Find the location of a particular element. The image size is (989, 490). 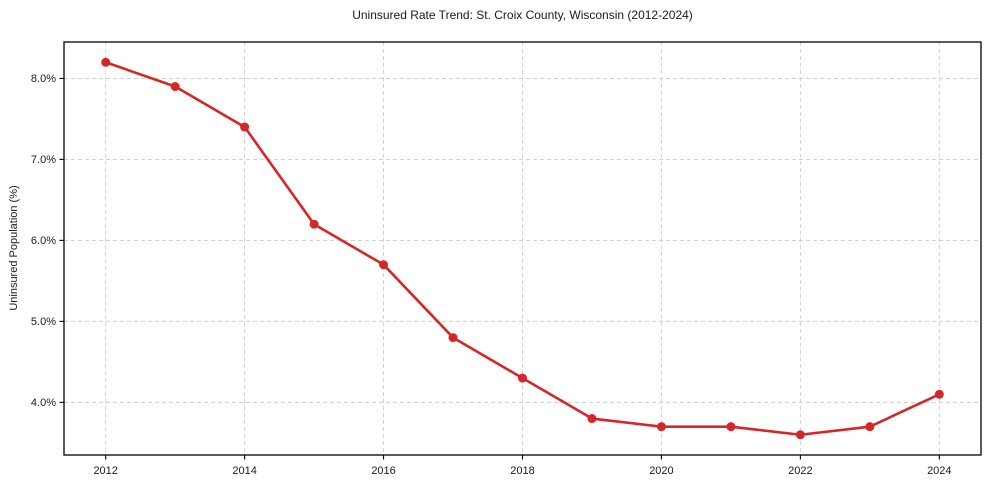

y-tick-label: 4.0% is located at coordinates (43, 403).